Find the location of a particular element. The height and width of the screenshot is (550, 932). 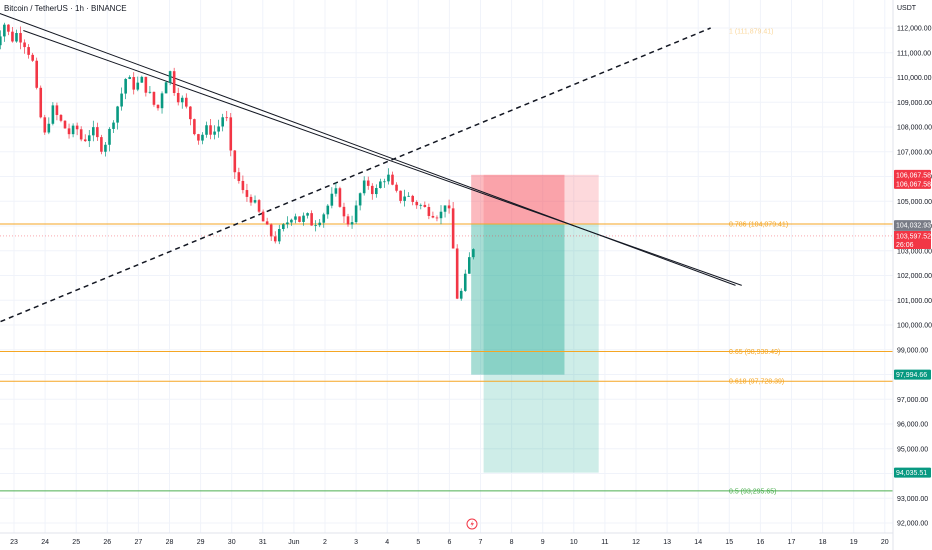

y-tick-label: 102,000.00 is located at coordinates (914, 276).